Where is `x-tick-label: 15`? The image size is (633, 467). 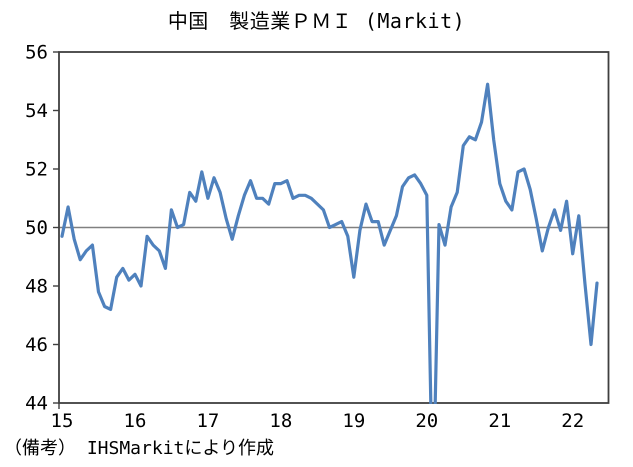 x-tick-label: 15 is located at coordinates (62, 421).